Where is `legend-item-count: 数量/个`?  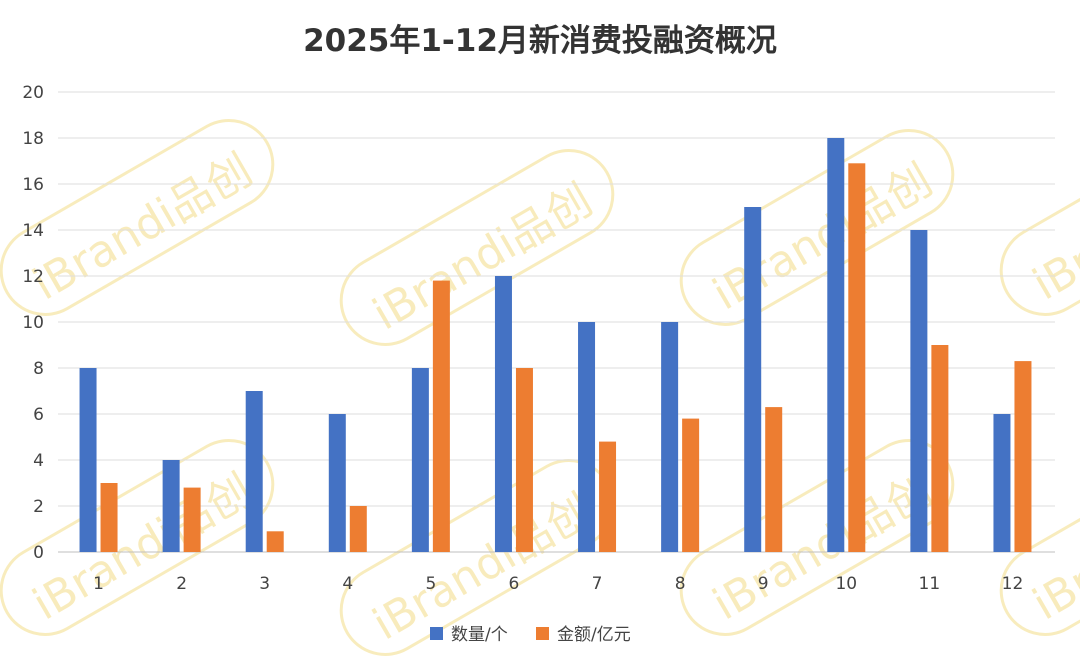
legend-item-count: 数量/个 is located at coordinates (469, 635).